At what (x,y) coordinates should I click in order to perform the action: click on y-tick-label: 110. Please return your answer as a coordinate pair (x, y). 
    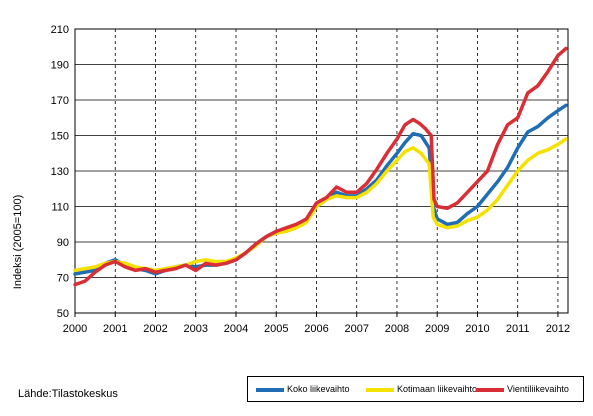
    Looking at the image, I should click on (60, 208).